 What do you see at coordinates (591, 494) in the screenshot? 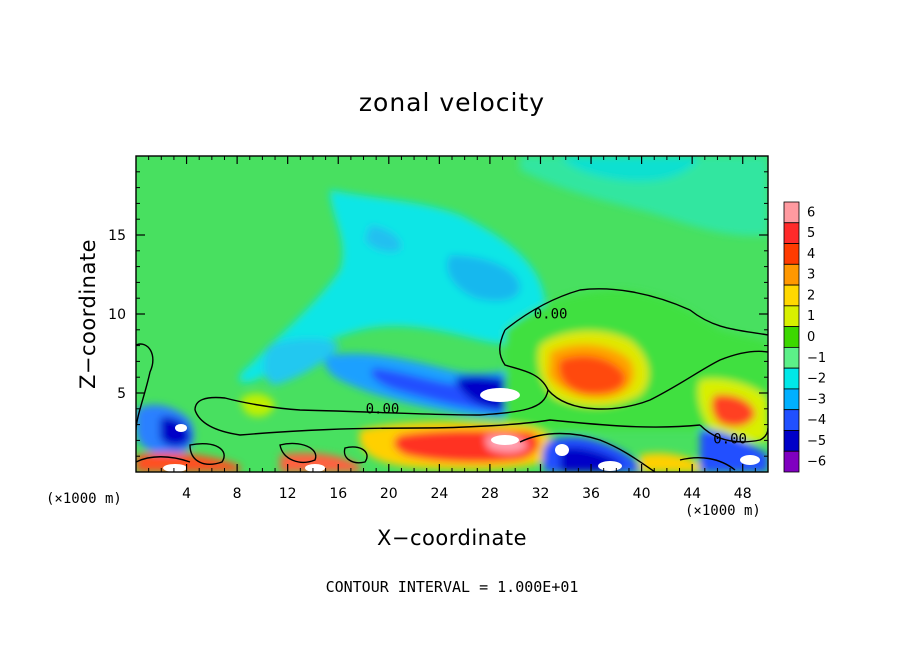
I see `x-tick-label: 36` at bounding box center [591, 494].